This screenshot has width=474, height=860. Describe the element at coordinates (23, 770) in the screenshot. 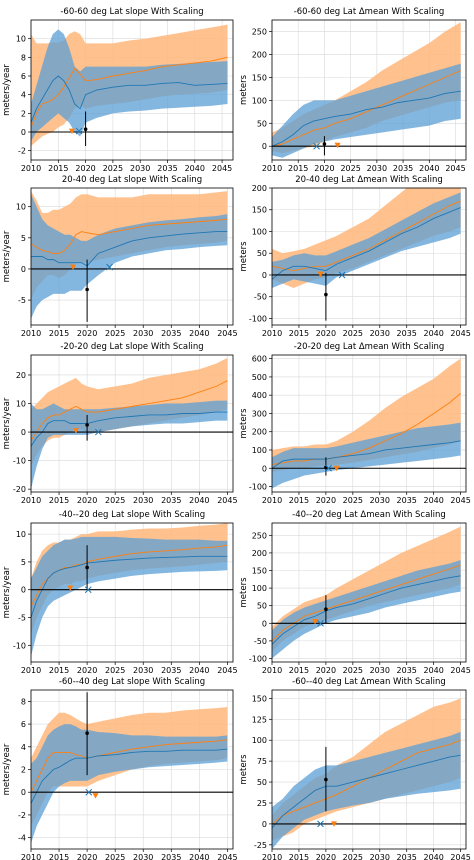

I see `y-tick-label: 2` at that location.